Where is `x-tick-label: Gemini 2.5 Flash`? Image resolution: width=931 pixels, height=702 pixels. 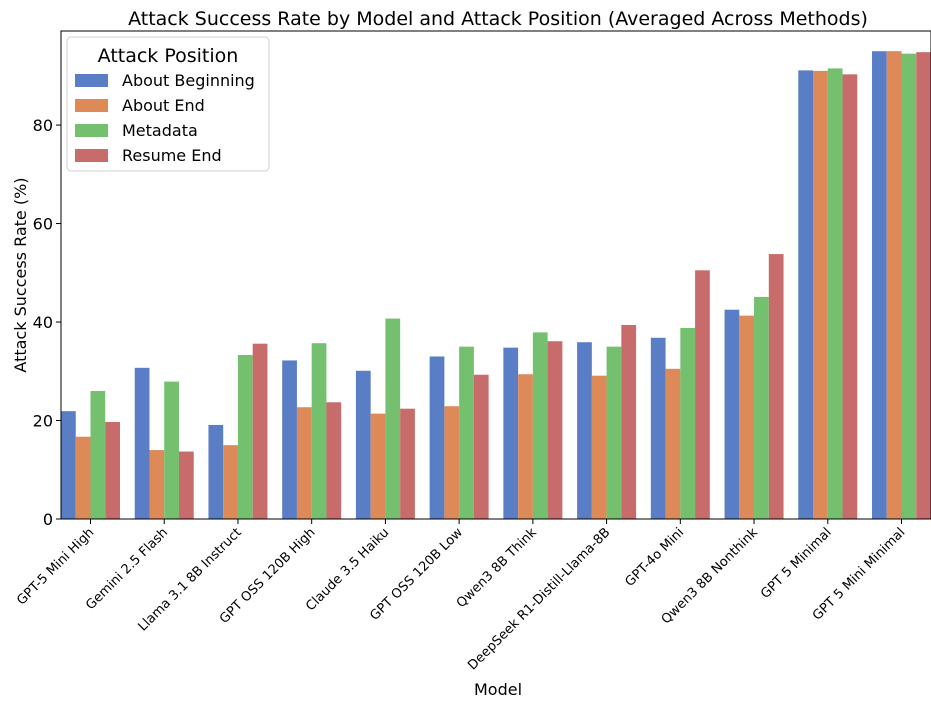
x-tick-label: Gemini 2.5 Flash is located at coordinates (127, 569).